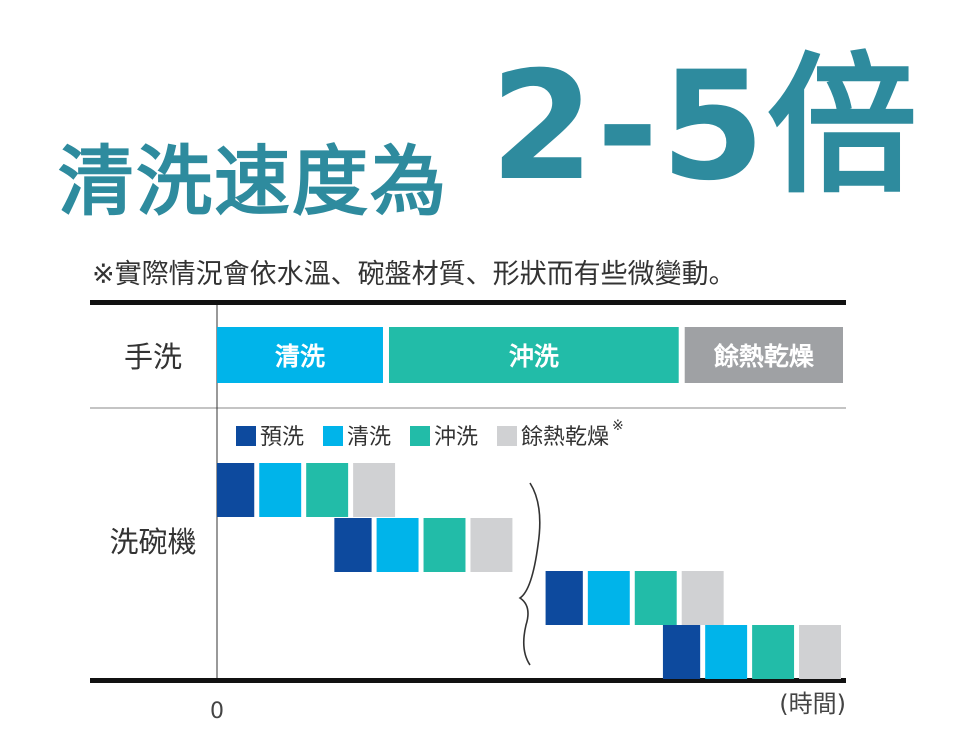 This screenshot has height=745, width=960. I want to click on legend-note-mark: ※, so click(618, 426).